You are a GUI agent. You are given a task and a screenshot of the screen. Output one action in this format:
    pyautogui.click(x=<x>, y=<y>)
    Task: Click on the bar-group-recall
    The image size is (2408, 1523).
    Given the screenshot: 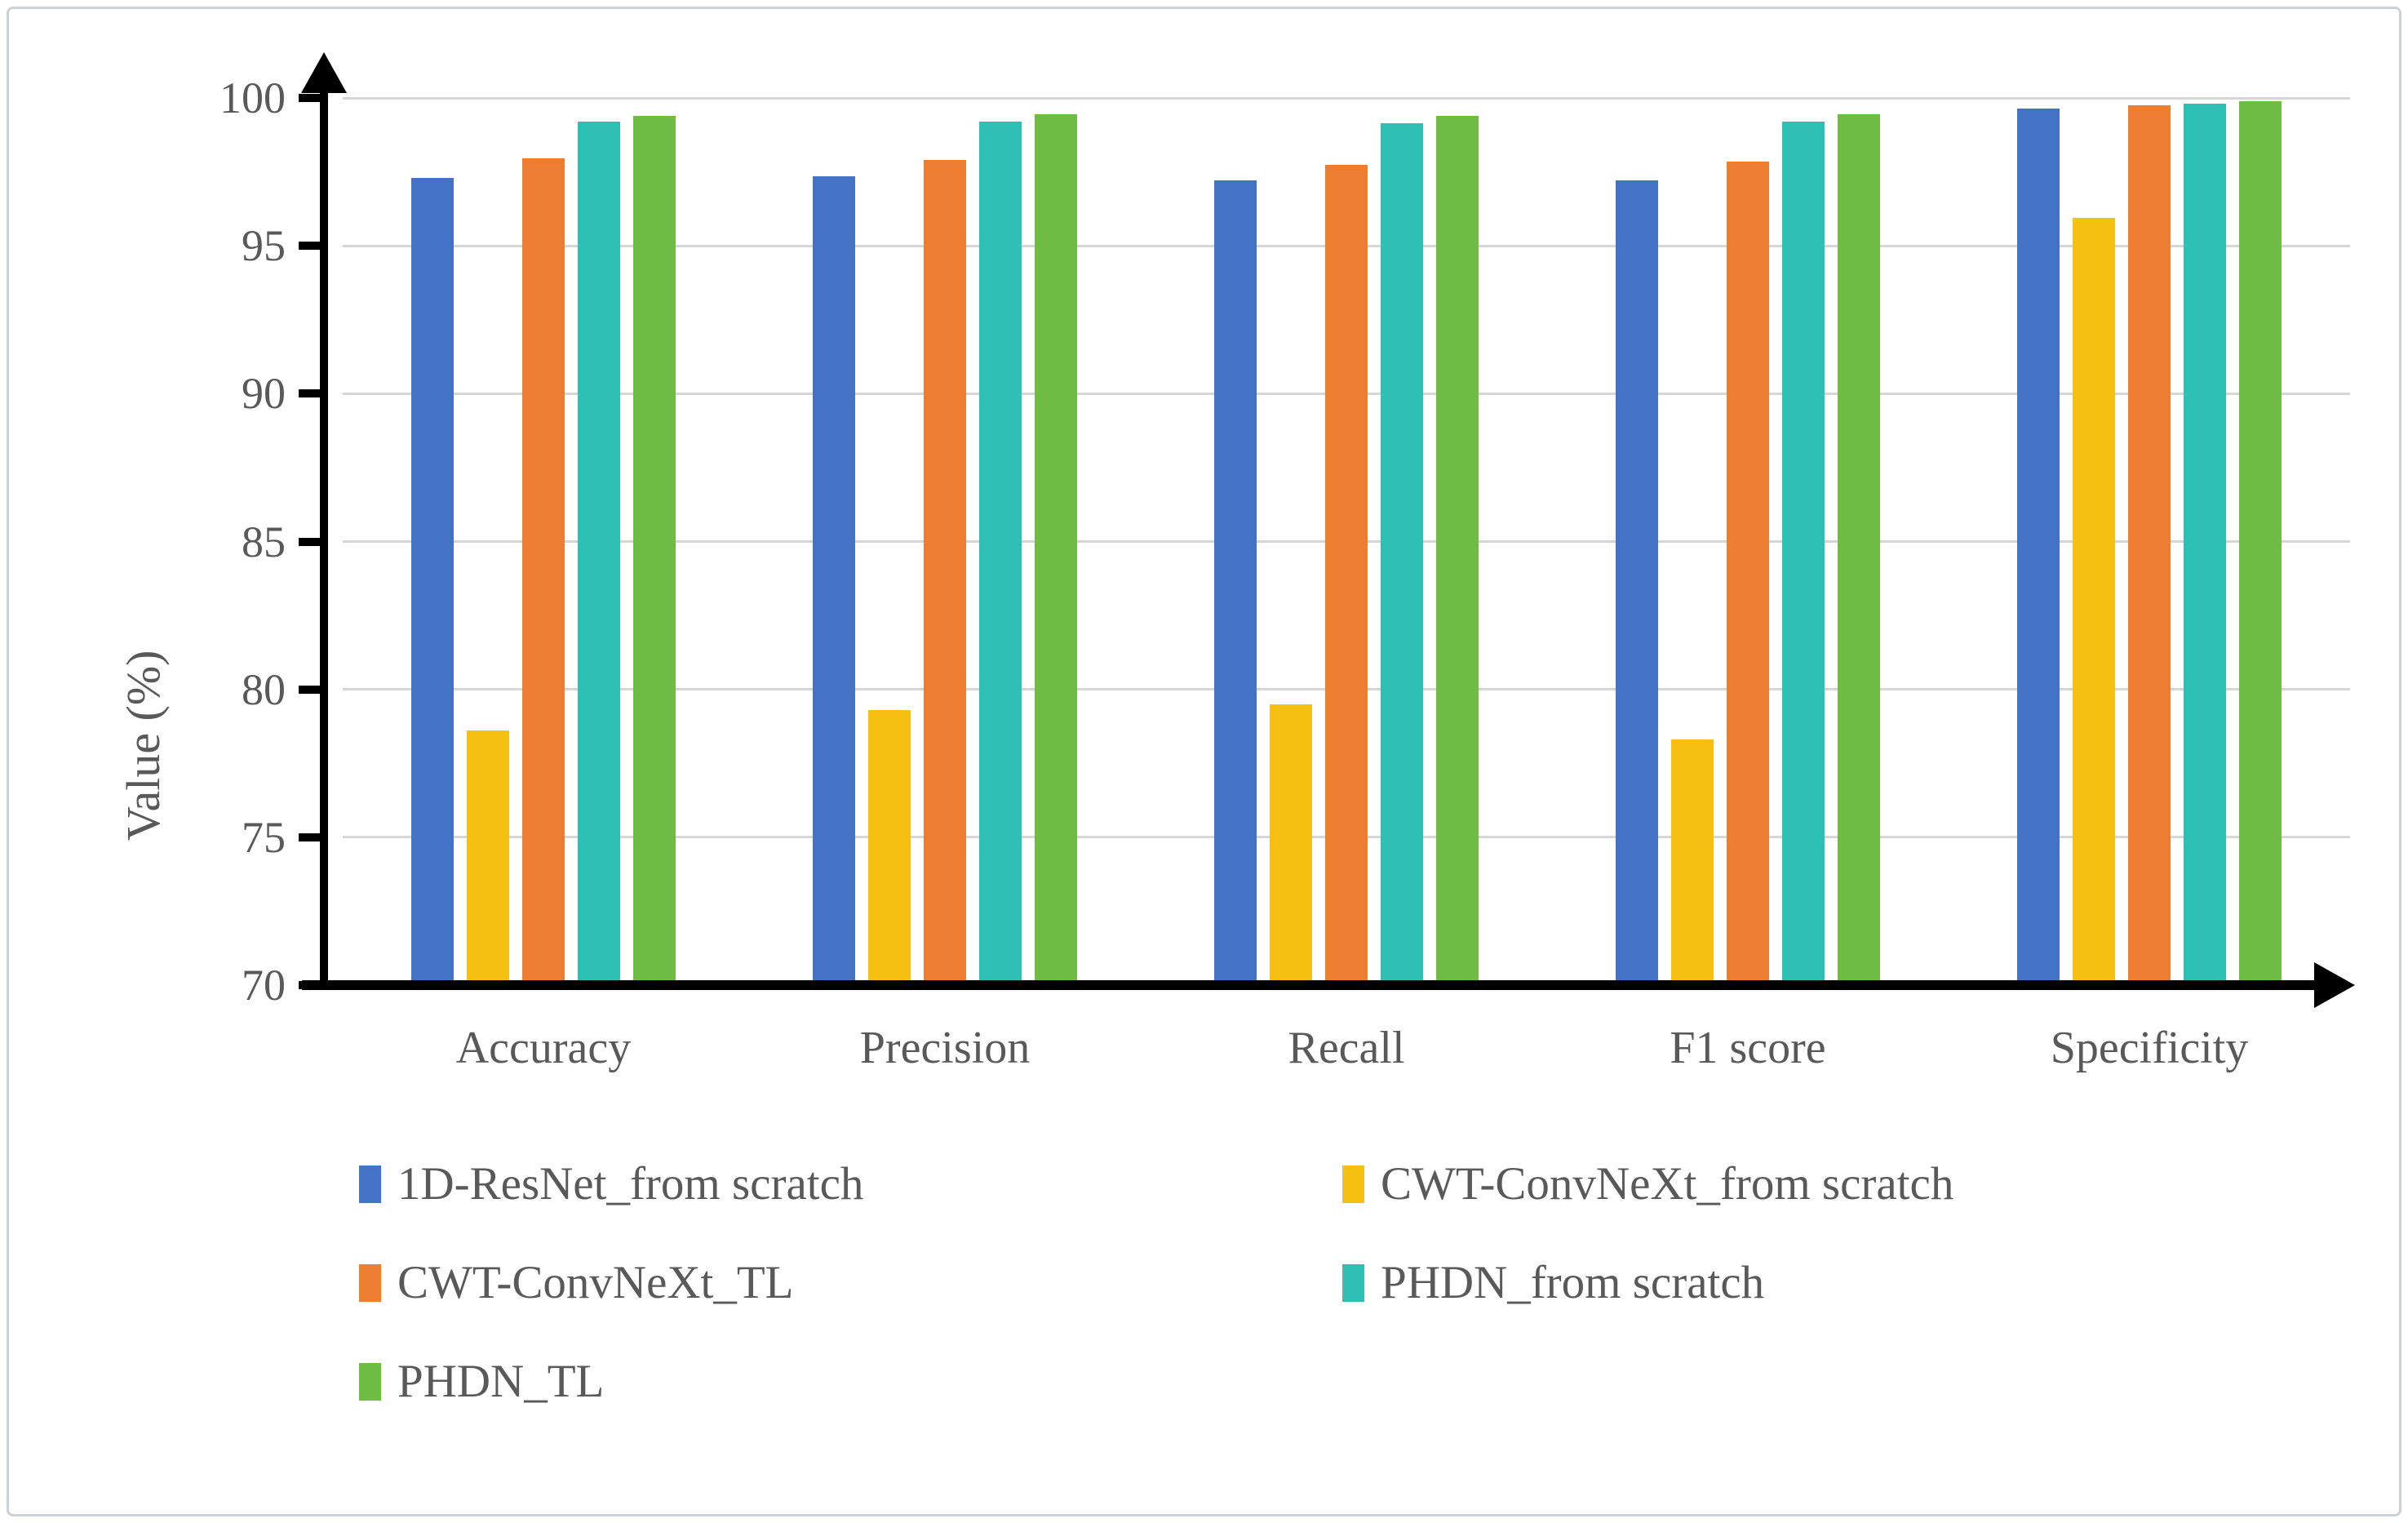 What is the action you would take?
    pyautogui.click(x=1346, y=541)
    